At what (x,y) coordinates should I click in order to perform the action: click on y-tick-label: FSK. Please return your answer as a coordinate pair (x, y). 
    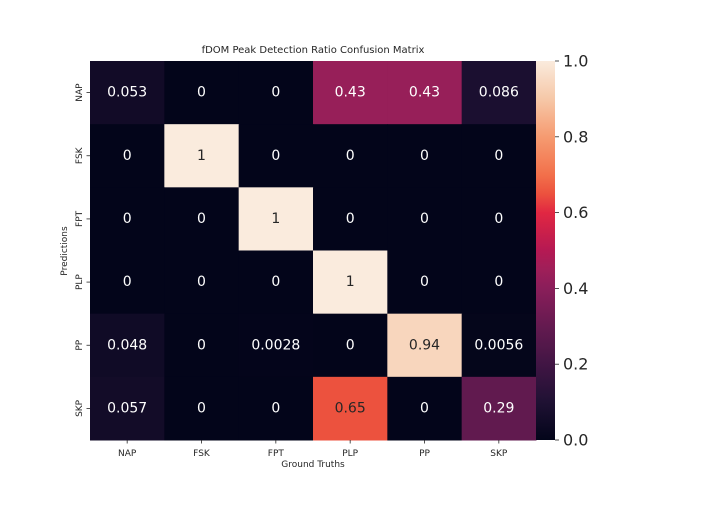
    Looking at the image, I should click on (80, 155).